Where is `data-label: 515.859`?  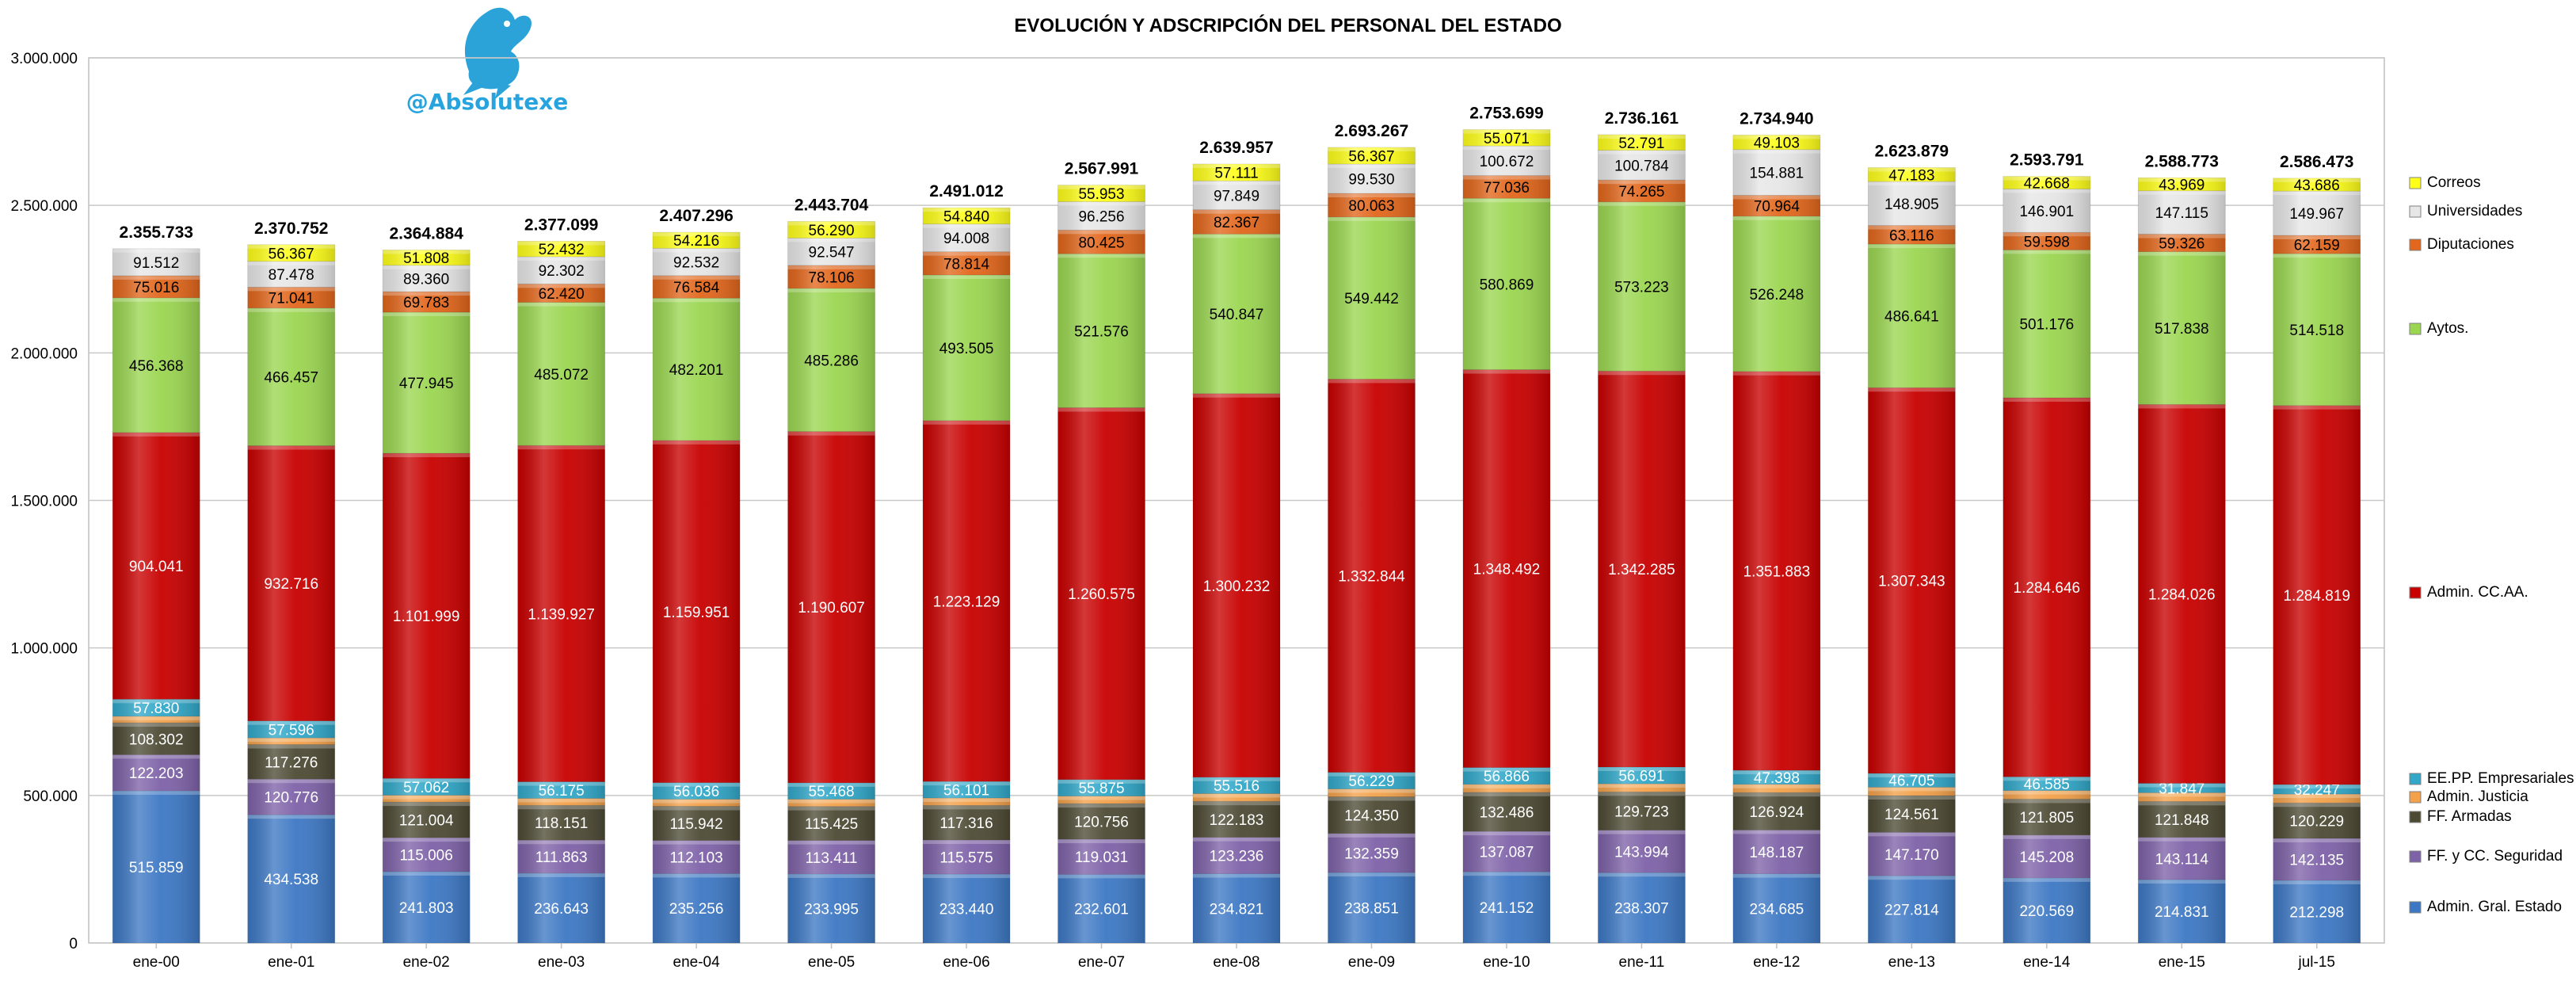
data-label: 515.859 is located at coordinates (156, 868).